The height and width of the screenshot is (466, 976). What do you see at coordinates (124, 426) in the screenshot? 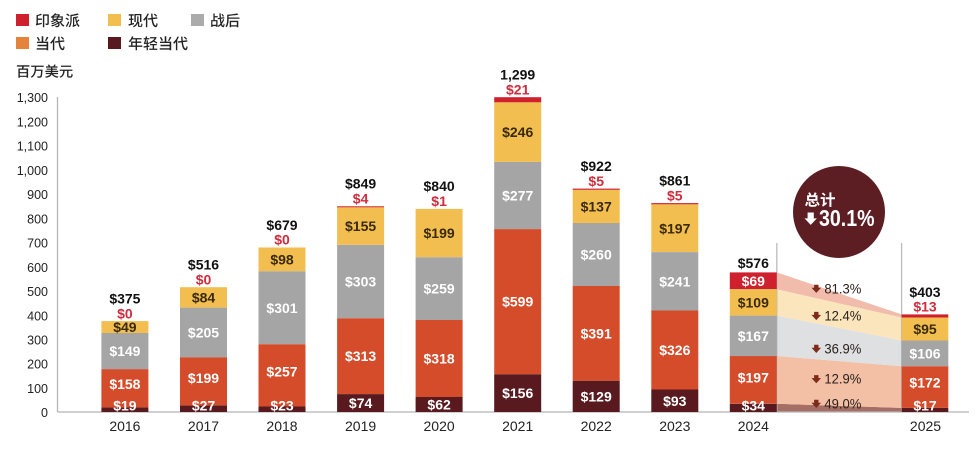
I see `svg-text: 2016` at bounding box center [124, 426].